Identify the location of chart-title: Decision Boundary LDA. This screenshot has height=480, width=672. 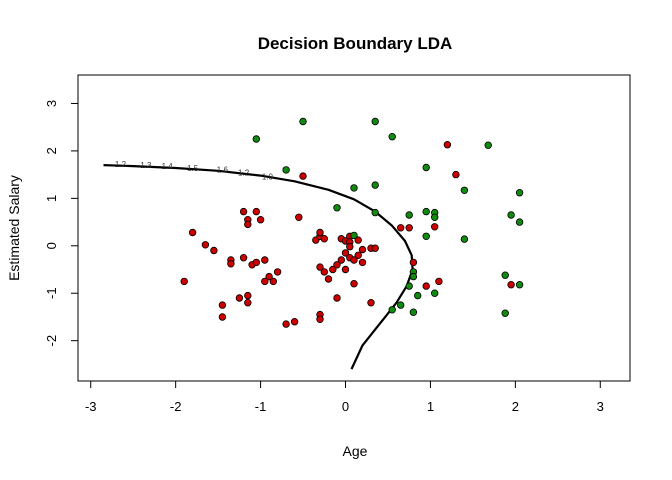
(355, 43).